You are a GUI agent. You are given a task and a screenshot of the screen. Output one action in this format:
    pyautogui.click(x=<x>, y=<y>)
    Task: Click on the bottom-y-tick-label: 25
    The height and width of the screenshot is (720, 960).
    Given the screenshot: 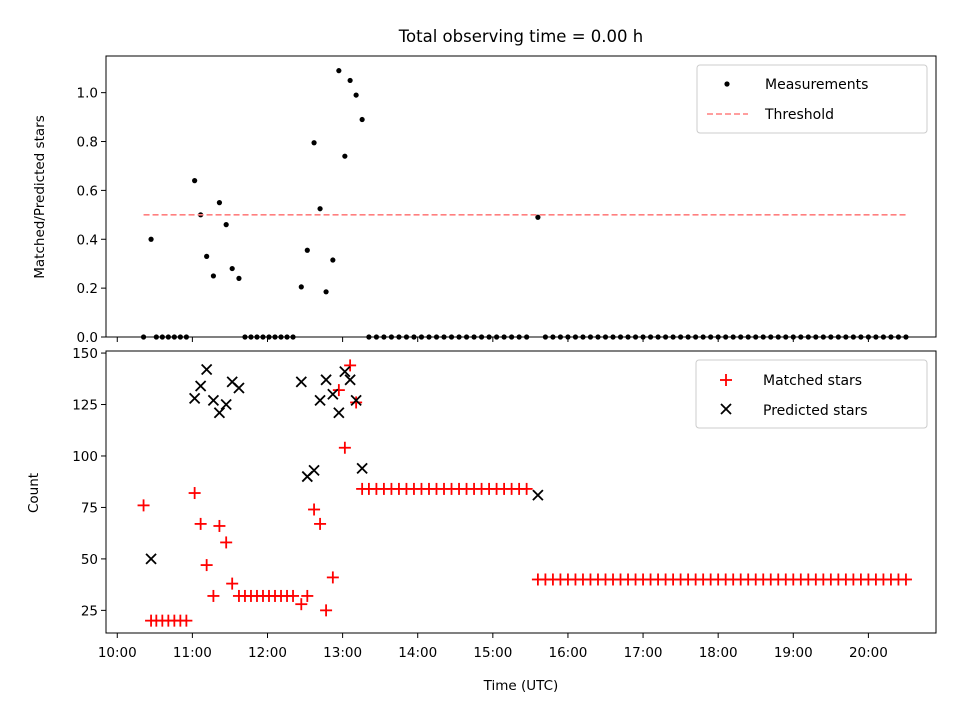 What is the action you would take?
    pyautogui.click(x=89, y=611)
    